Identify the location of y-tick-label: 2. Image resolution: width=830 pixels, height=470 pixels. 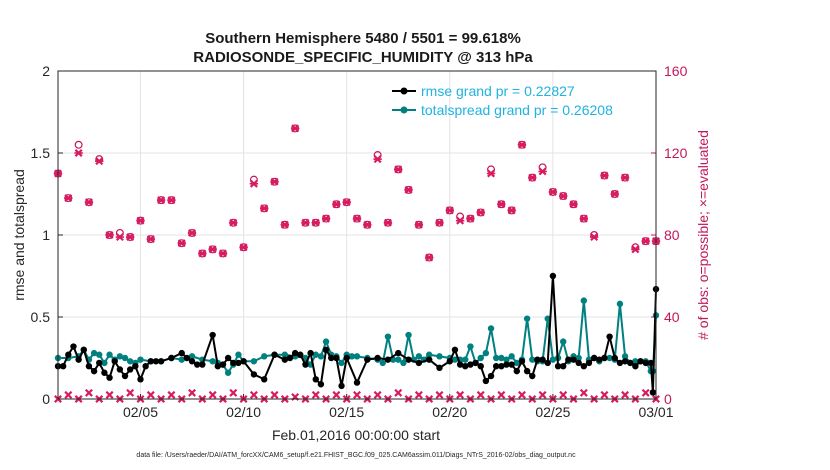
(46, 71).